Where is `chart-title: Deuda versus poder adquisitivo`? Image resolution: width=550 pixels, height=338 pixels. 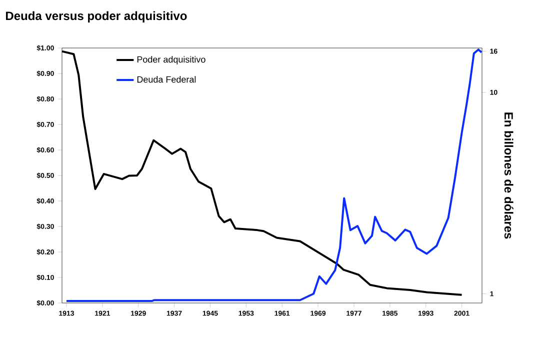 chart-title: Deuda versus poder adquisitivo is located at coordinates (96, 16).